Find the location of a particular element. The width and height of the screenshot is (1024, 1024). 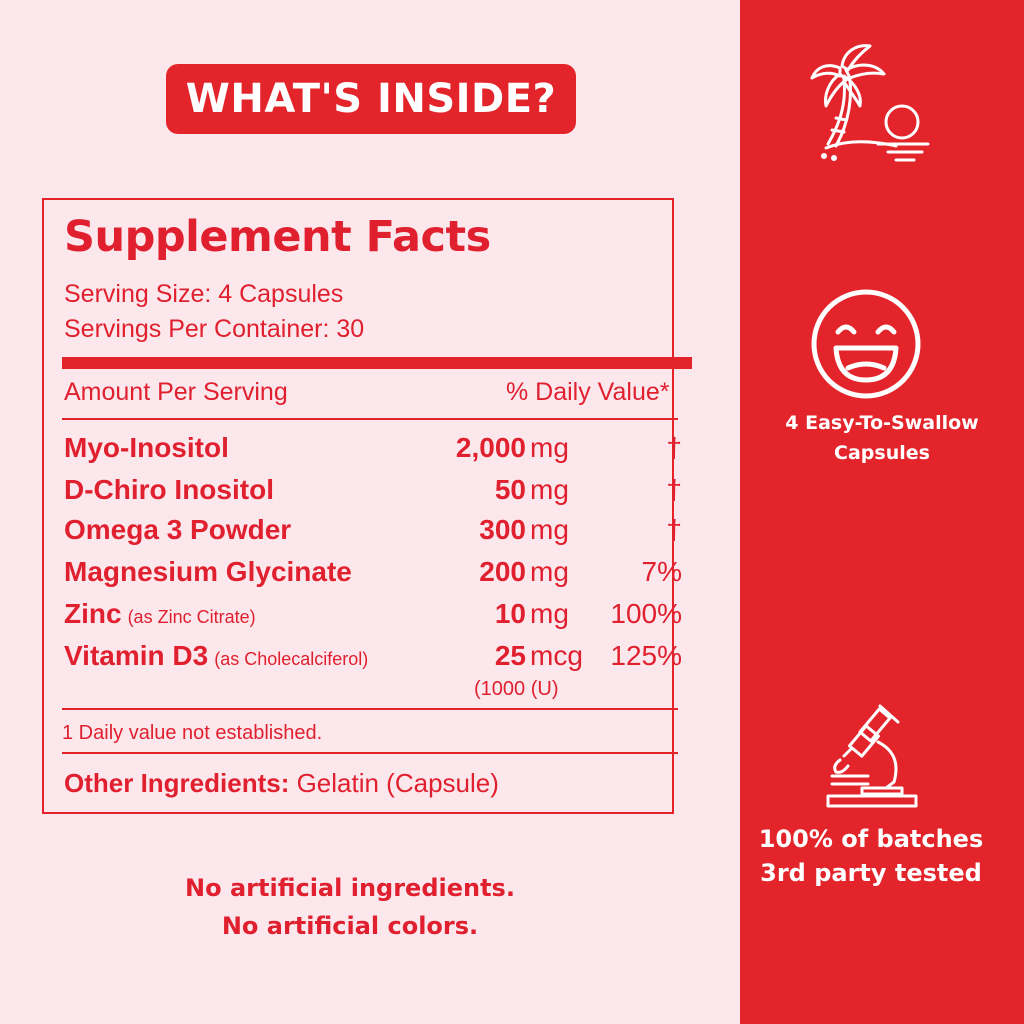

feature-tested-line1: 100% of batches is located at coordinates (871, 839).